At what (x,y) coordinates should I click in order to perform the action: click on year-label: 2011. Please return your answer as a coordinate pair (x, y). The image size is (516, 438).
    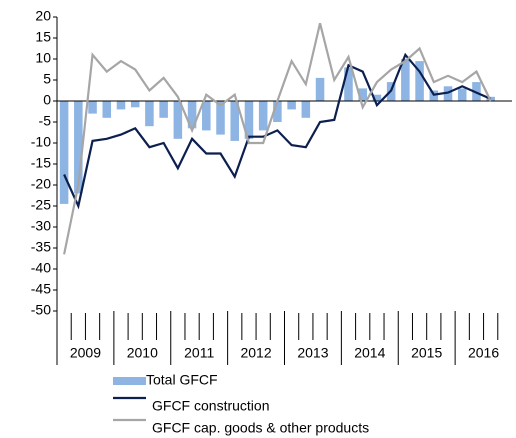
    Looking at the image, I should click on (199, 353).